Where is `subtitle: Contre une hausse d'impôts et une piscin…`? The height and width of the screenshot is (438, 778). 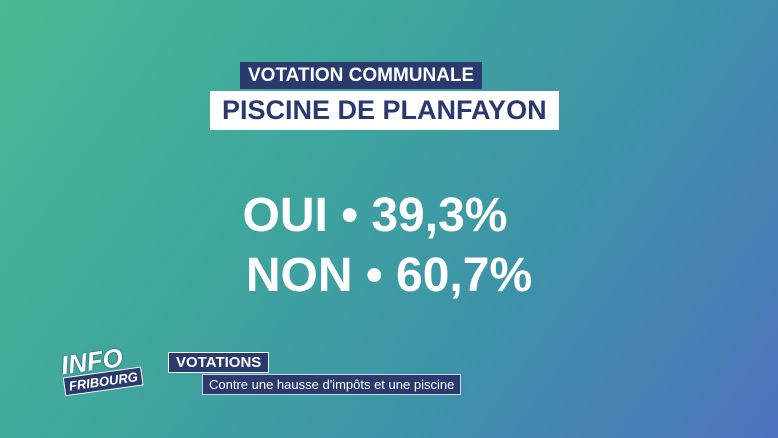
subtitle: Contre une hausse d'impôts et une piscin… is located at coordinates (332, 384).